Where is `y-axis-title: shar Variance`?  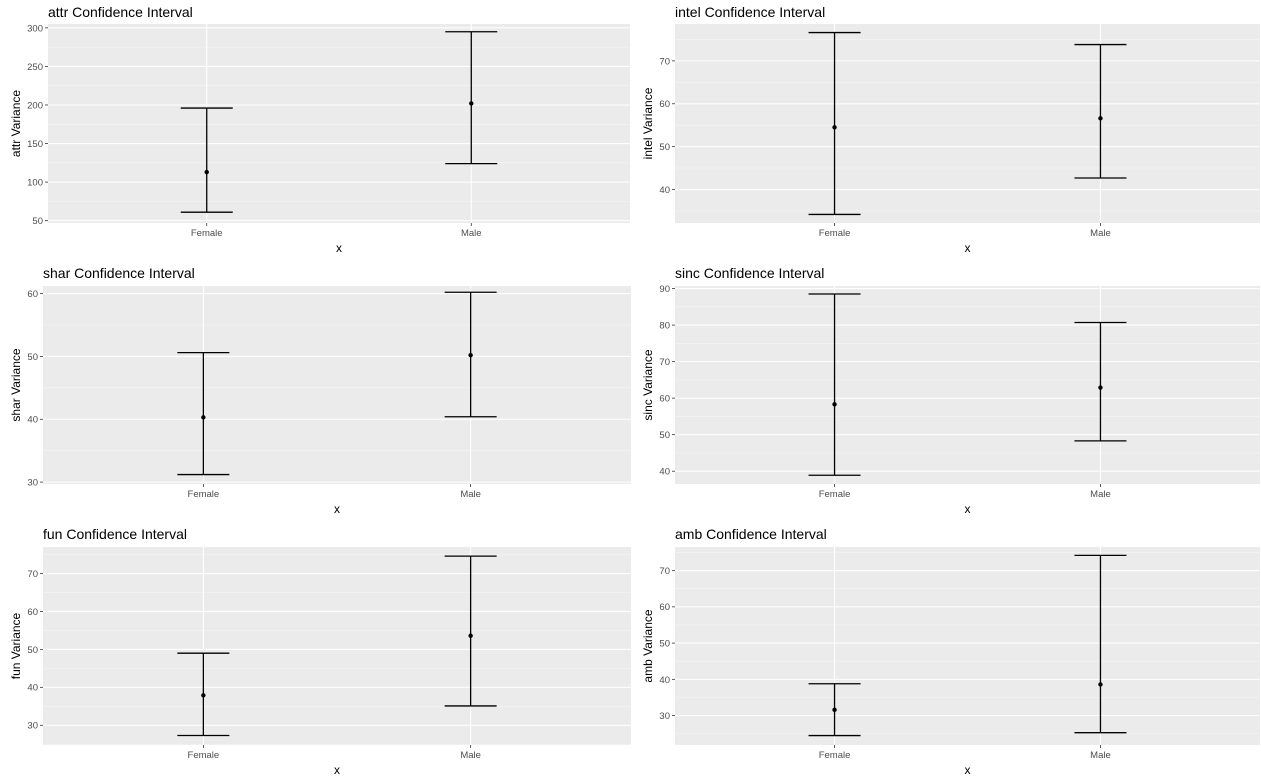 y-axis-title: shar Variance is located at coordinates (16, 384).